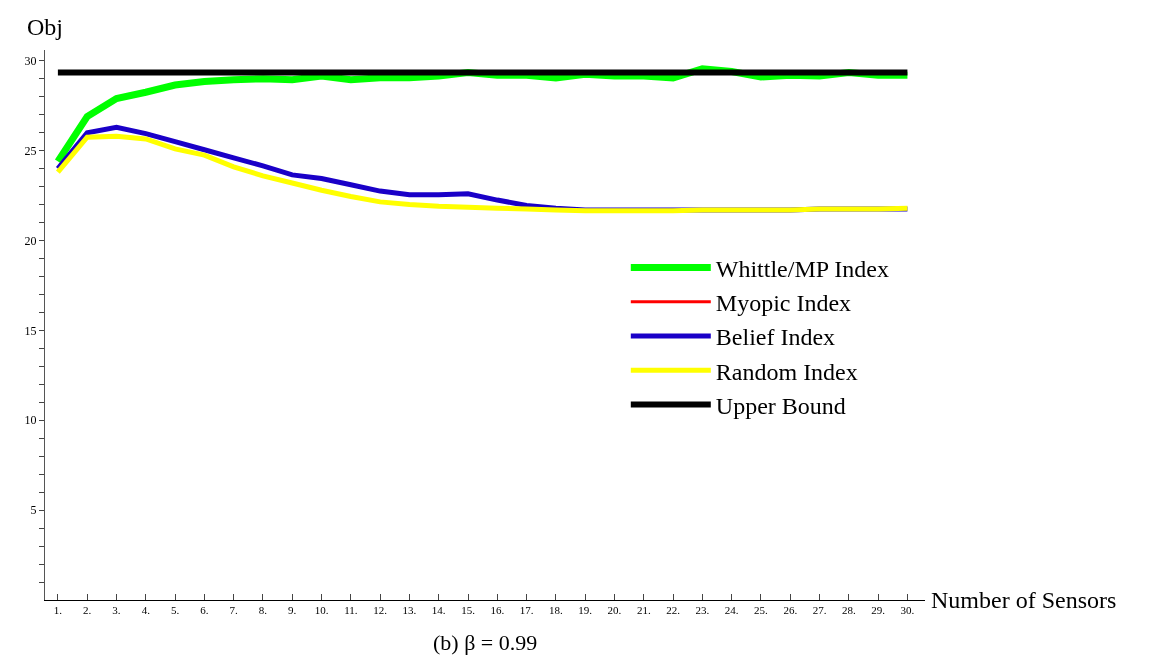  I want to click on x-tick-label: 23., so click(702, 610).